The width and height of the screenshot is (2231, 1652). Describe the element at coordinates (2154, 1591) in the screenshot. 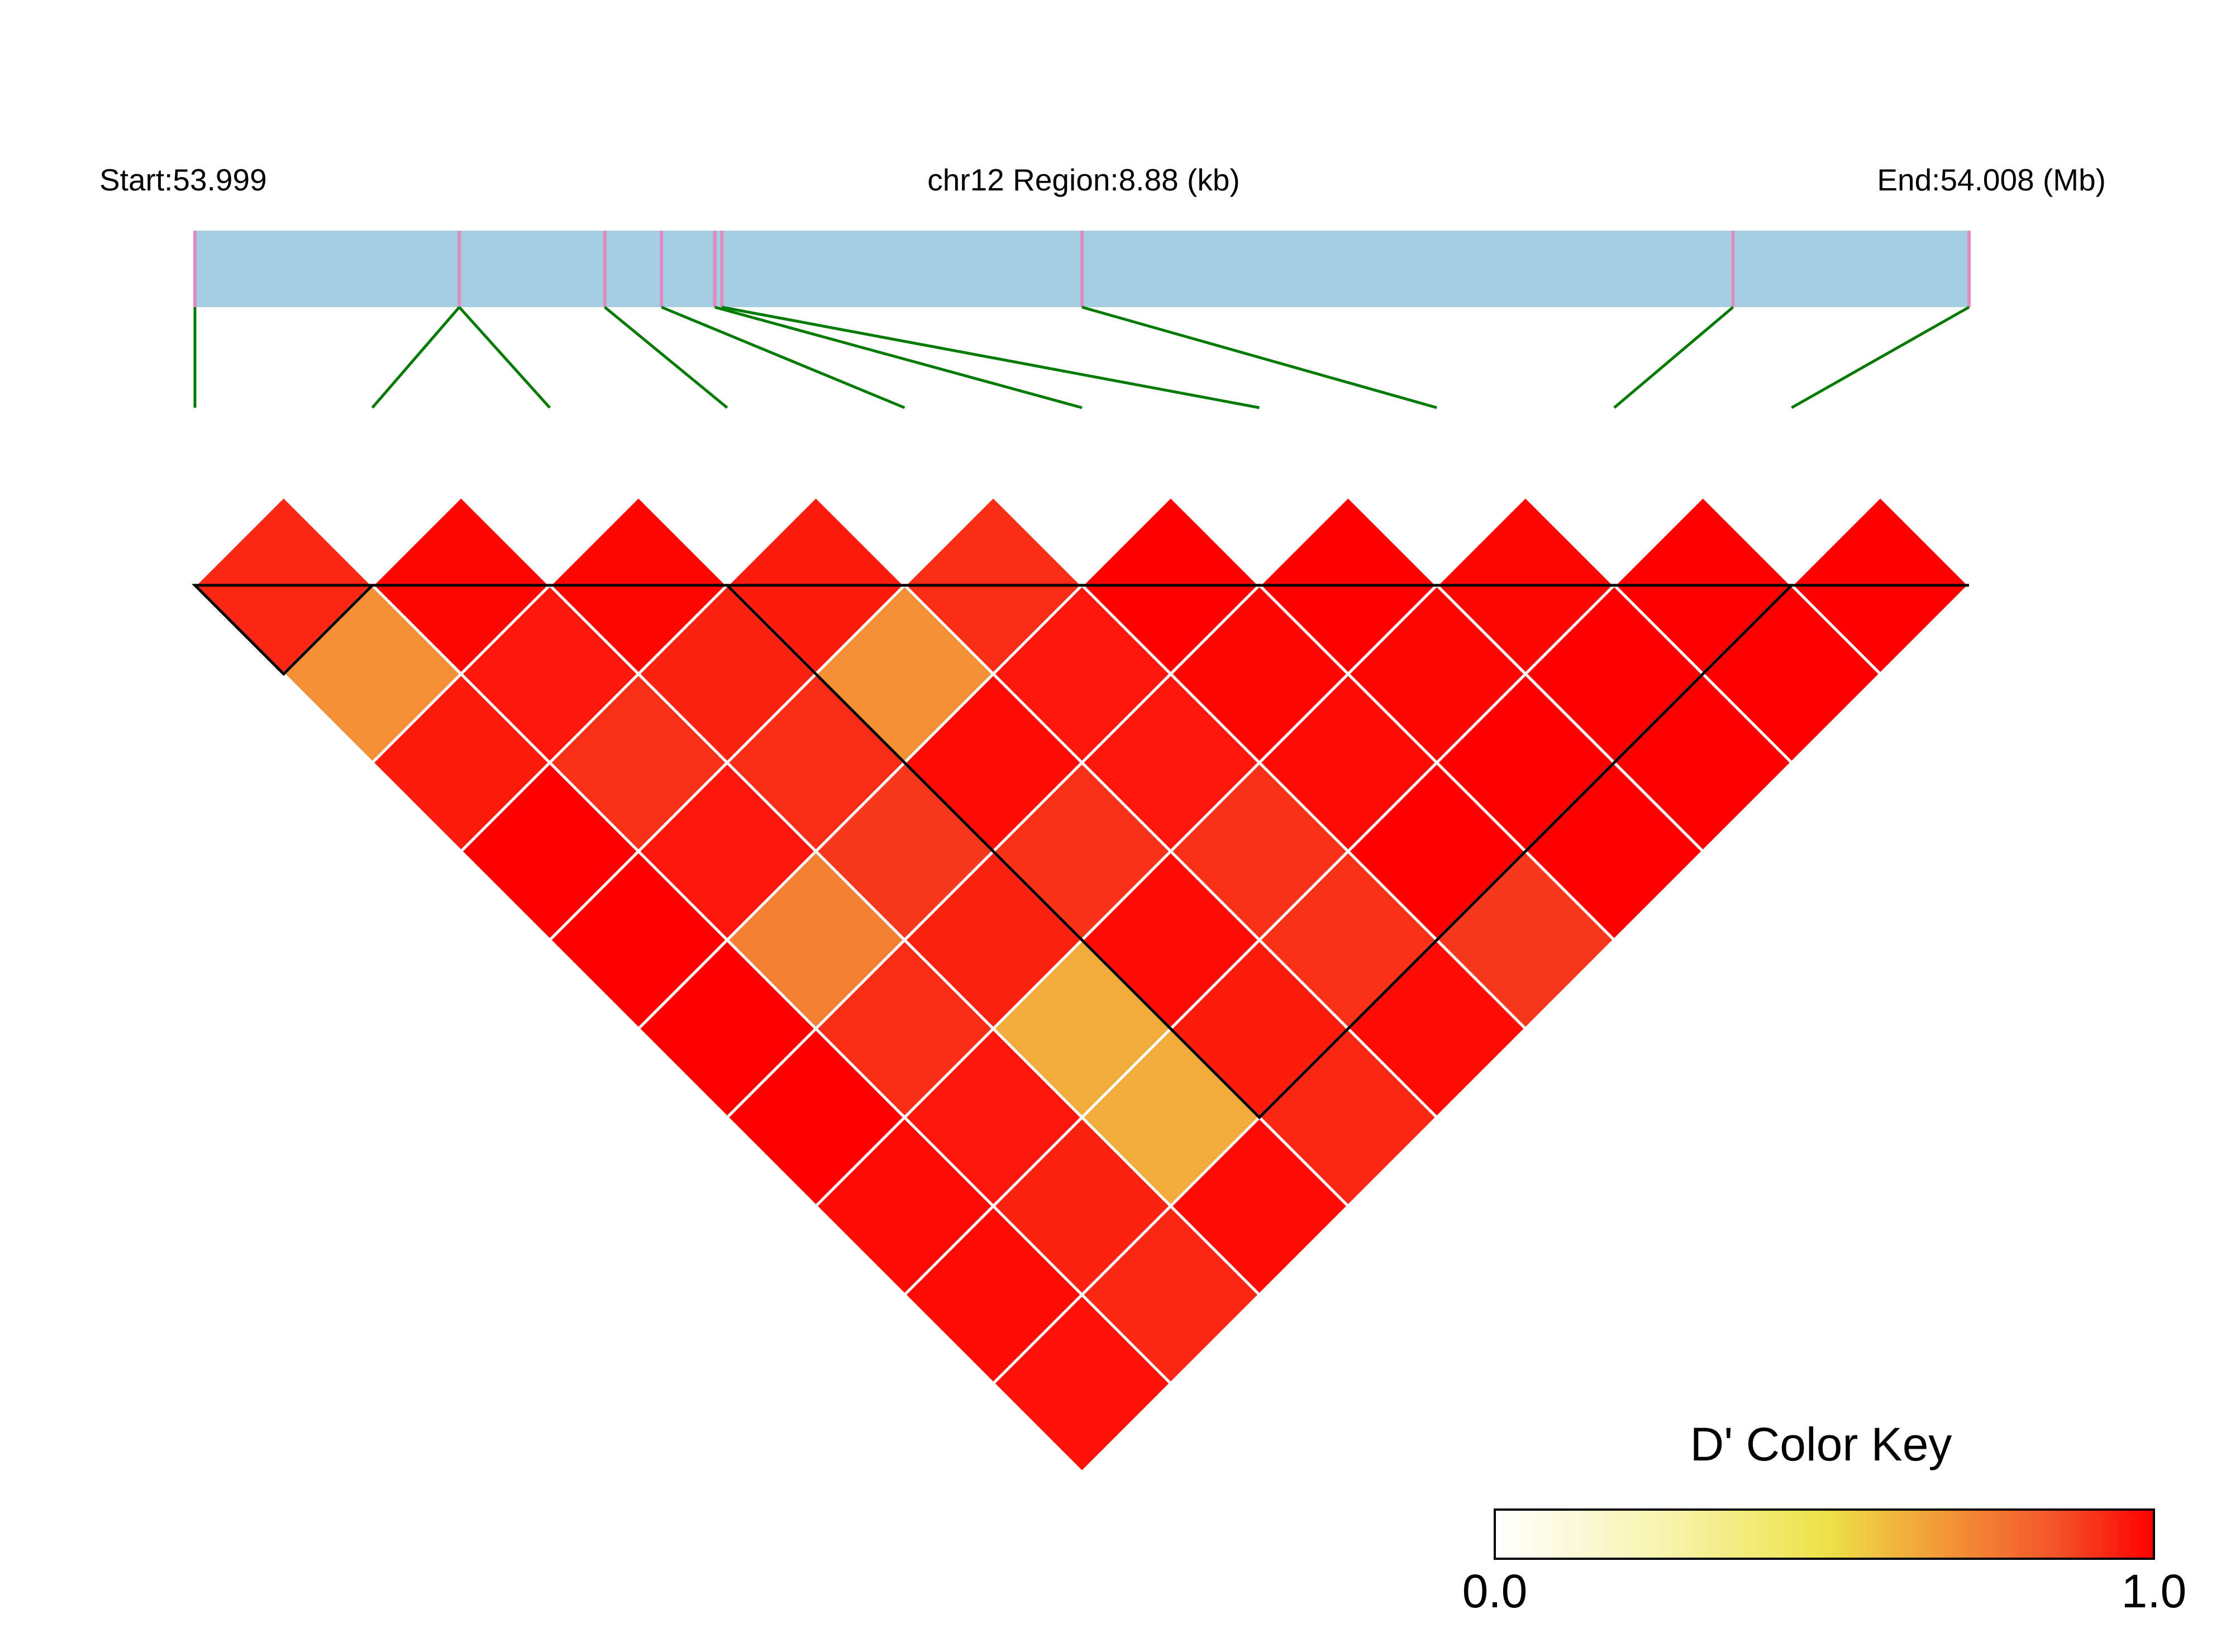

I see `color-key-max-label: 1.0` at that location.